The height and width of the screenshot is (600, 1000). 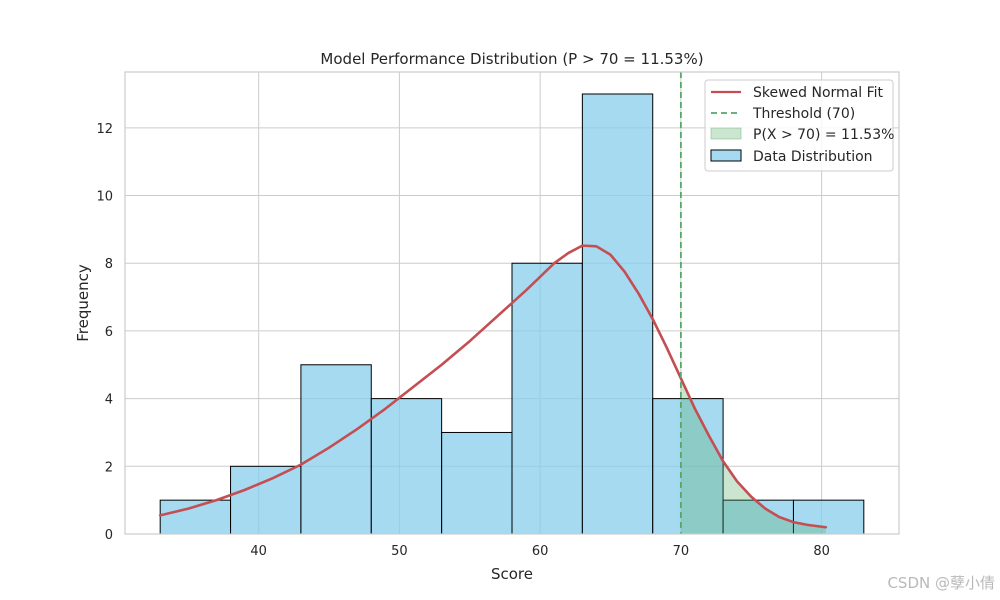 What do you see at coordinates (818, 93) in the screenshot?
I see `legend-item-fit: Skewed Normal Fit` at bounding box center [818, 93].